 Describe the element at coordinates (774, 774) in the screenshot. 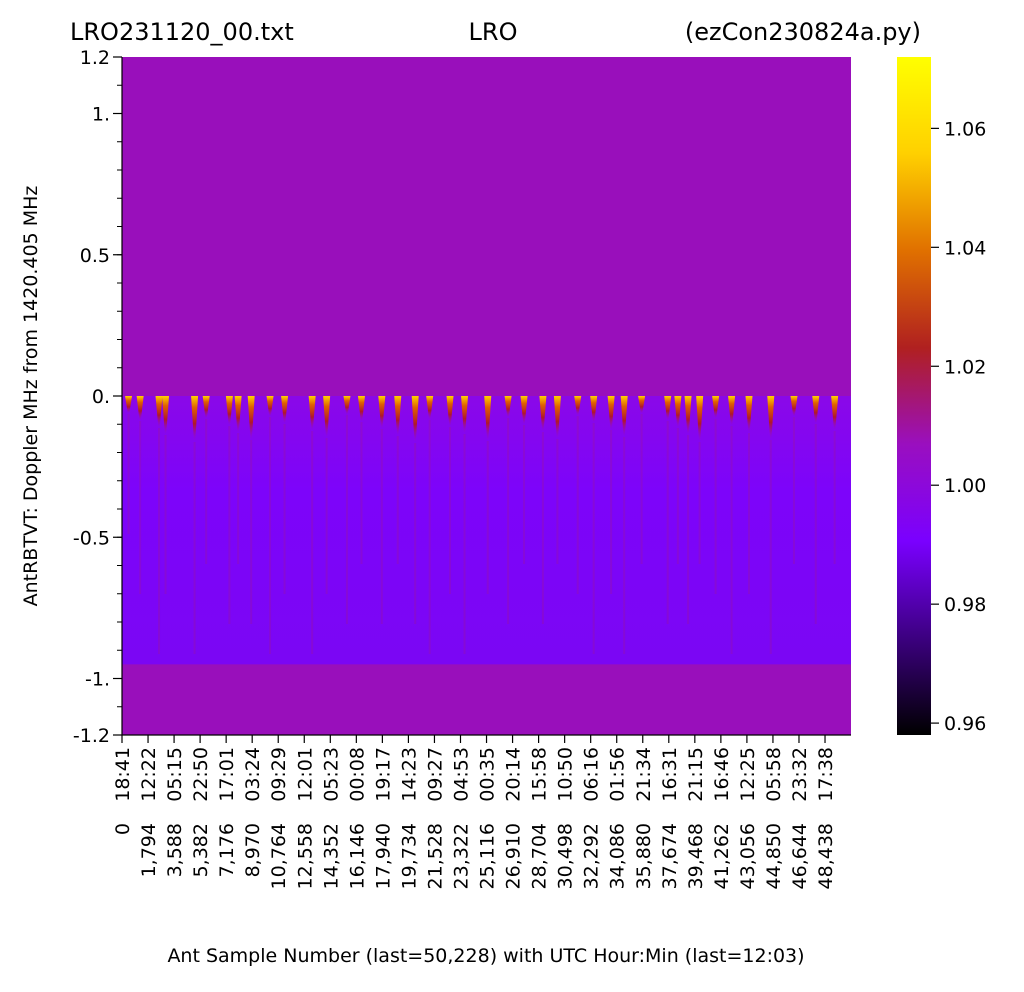

I see `x-tick-time-label: 05:58` at that location.